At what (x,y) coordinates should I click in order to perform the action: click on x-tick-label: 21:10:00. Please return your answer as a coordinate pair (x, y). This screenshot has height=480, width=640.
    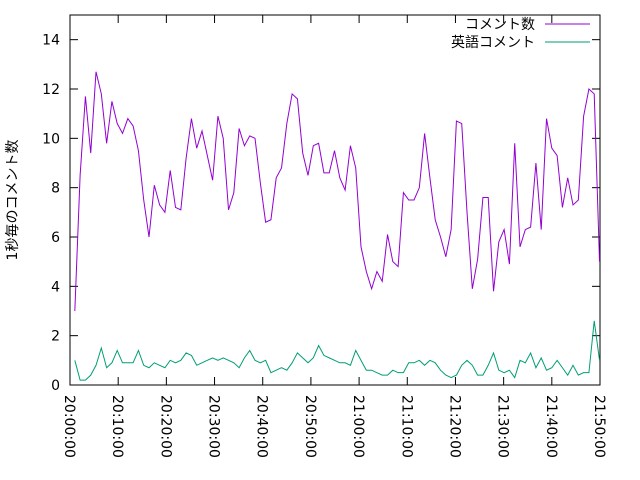
    Looking at the image, I should click on (406, 426).